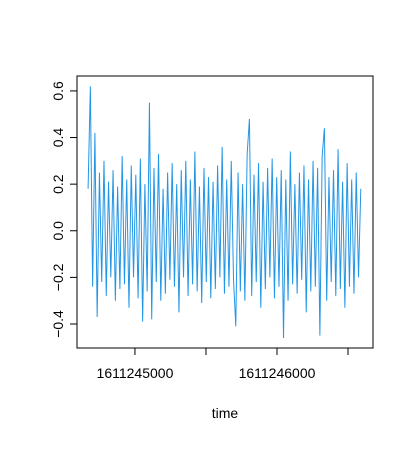 The image size is (411, 449). I want to click on x-axis-label: time, so click(225, 413).